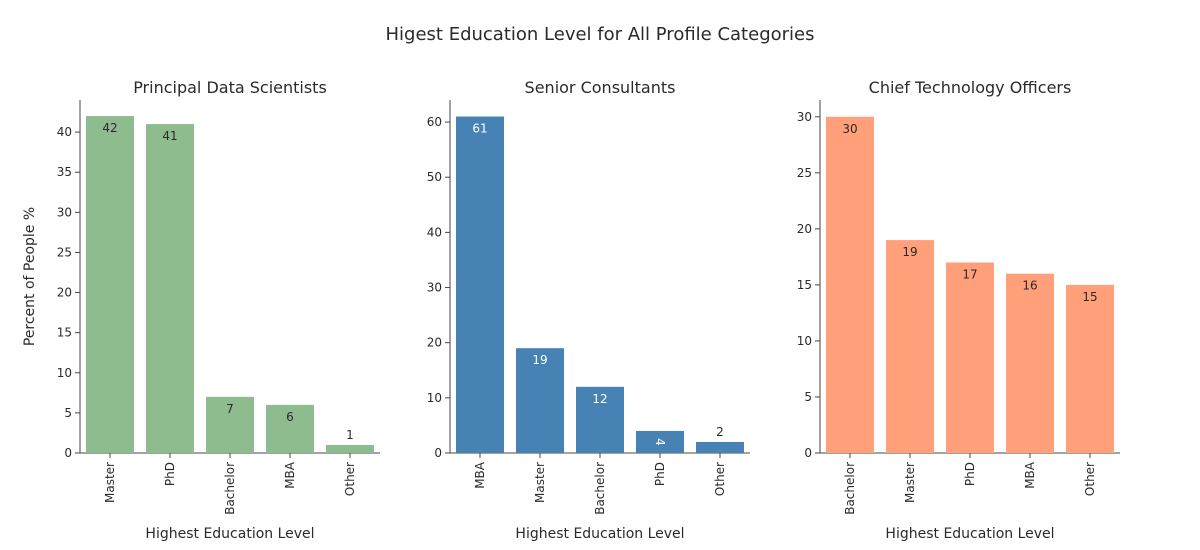 This screenshot has width=1200, height=550. I want to click on data-label: 1, so click(350, 435).